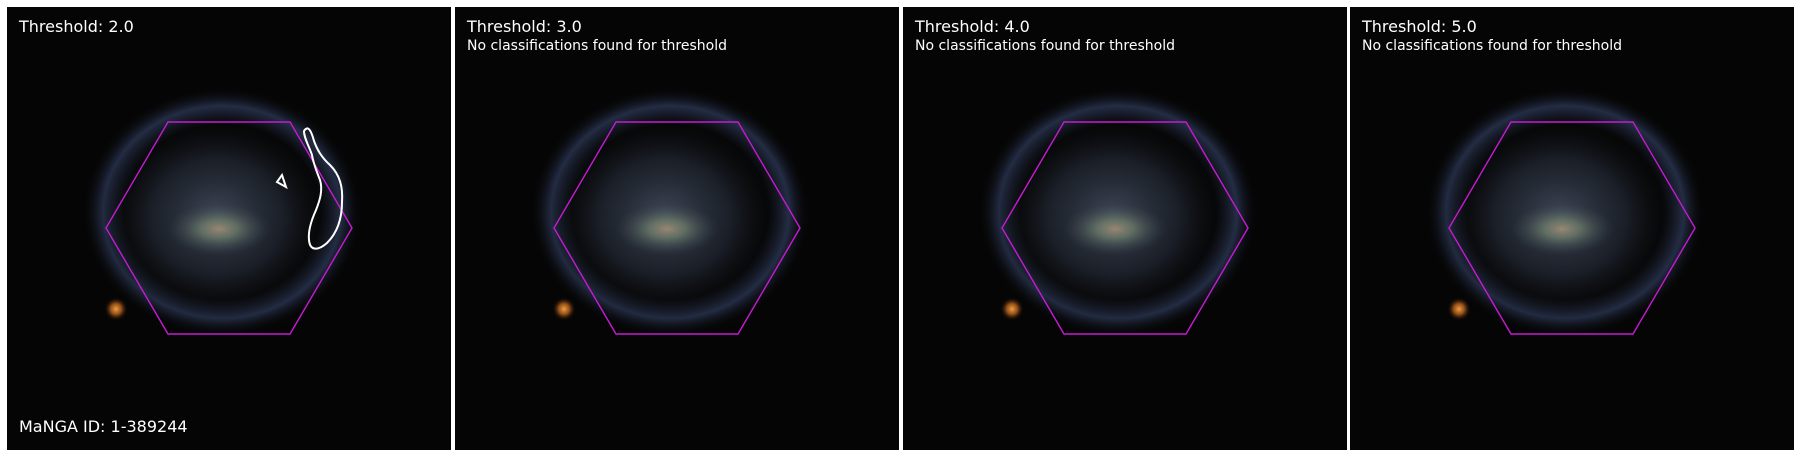 The height and width of the screenshot is (457, 1800). What do you see at coordinates (323, 188) in the screenshot?
I see `classification-contour` at bounding box center [323, 188].